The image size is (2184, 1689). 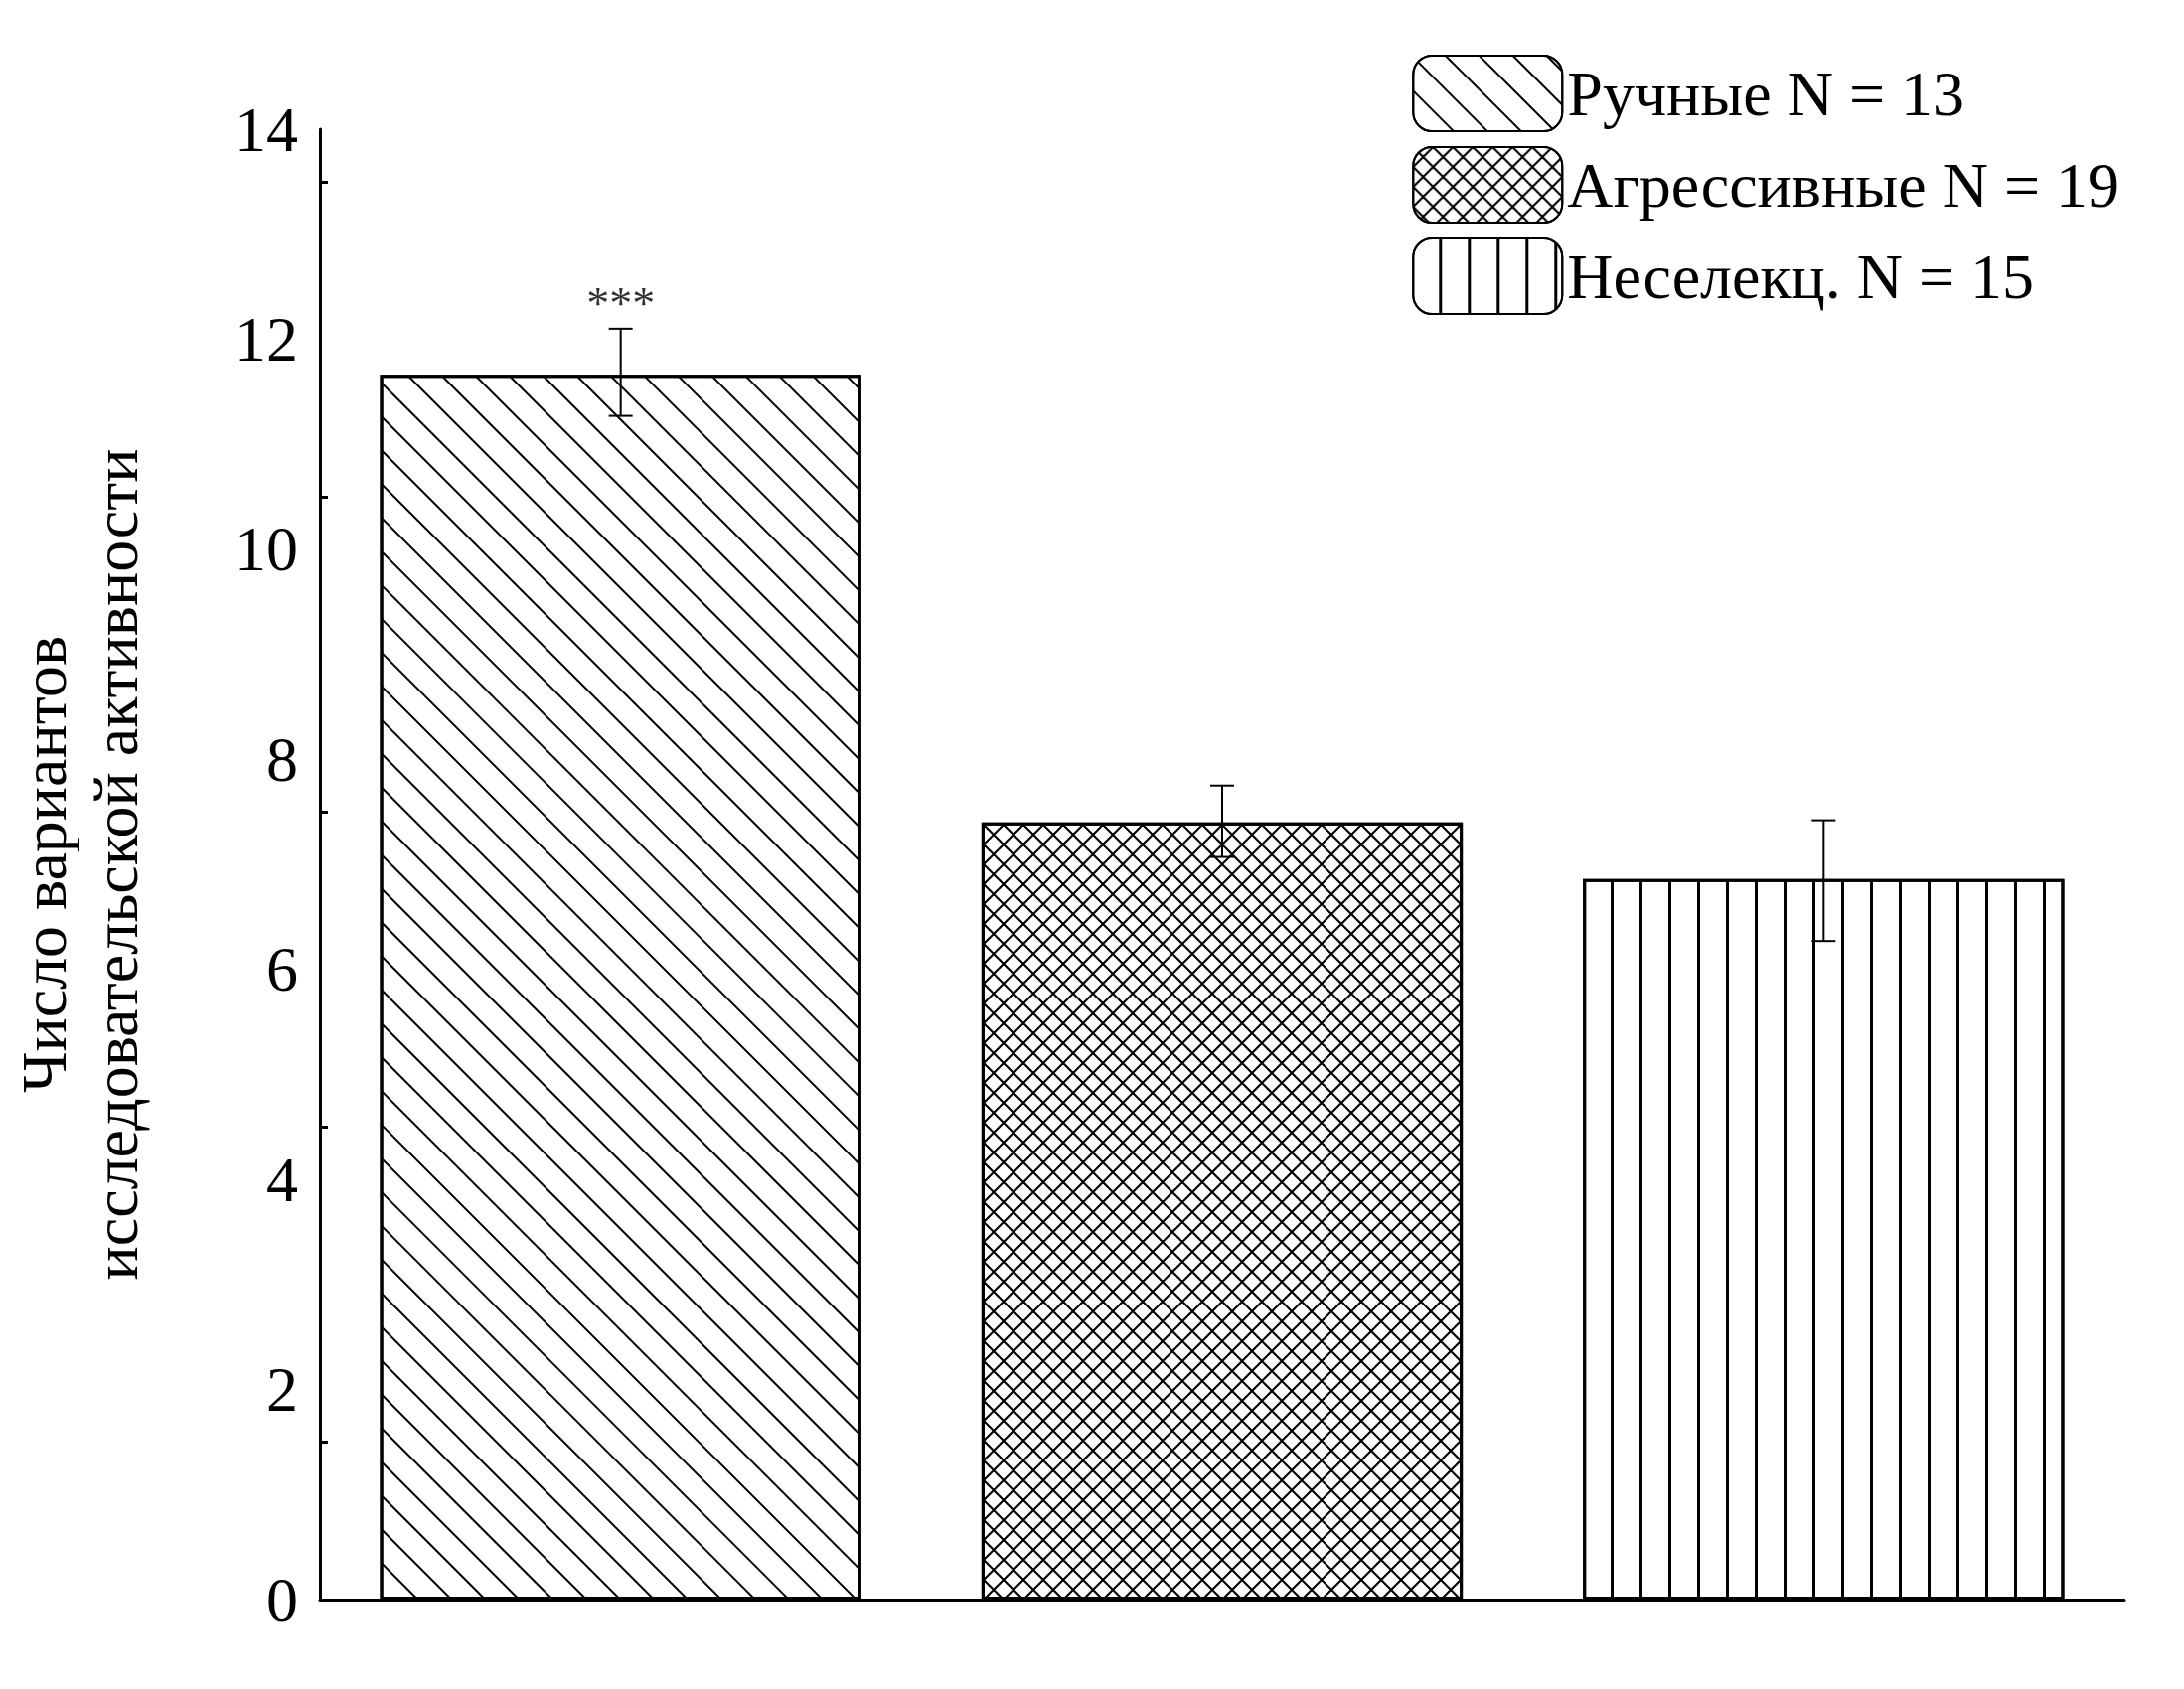 I want to click on annotation: ***, so click(x=621, y=304).